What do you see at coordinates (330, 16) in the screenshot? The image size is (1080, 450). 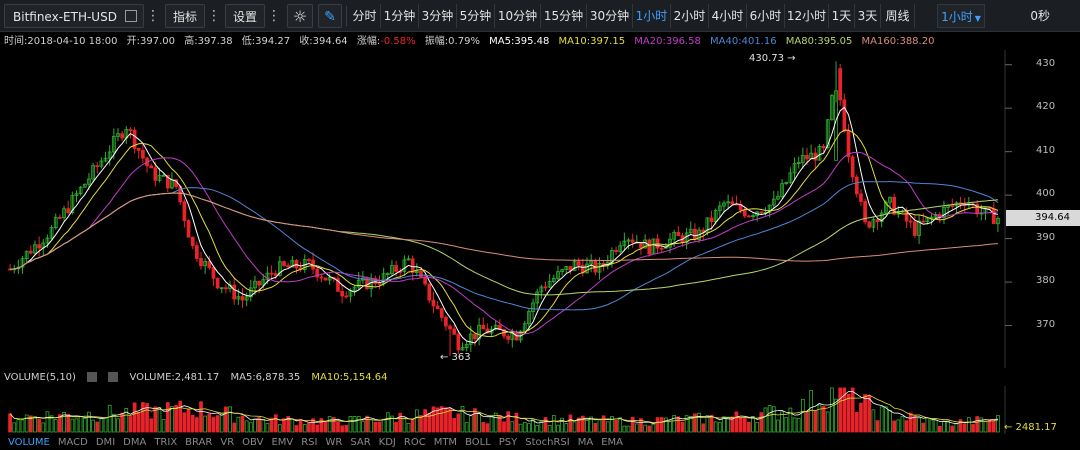 I see `draw-pen-icon: ✎` at bounding box center [330, 16].